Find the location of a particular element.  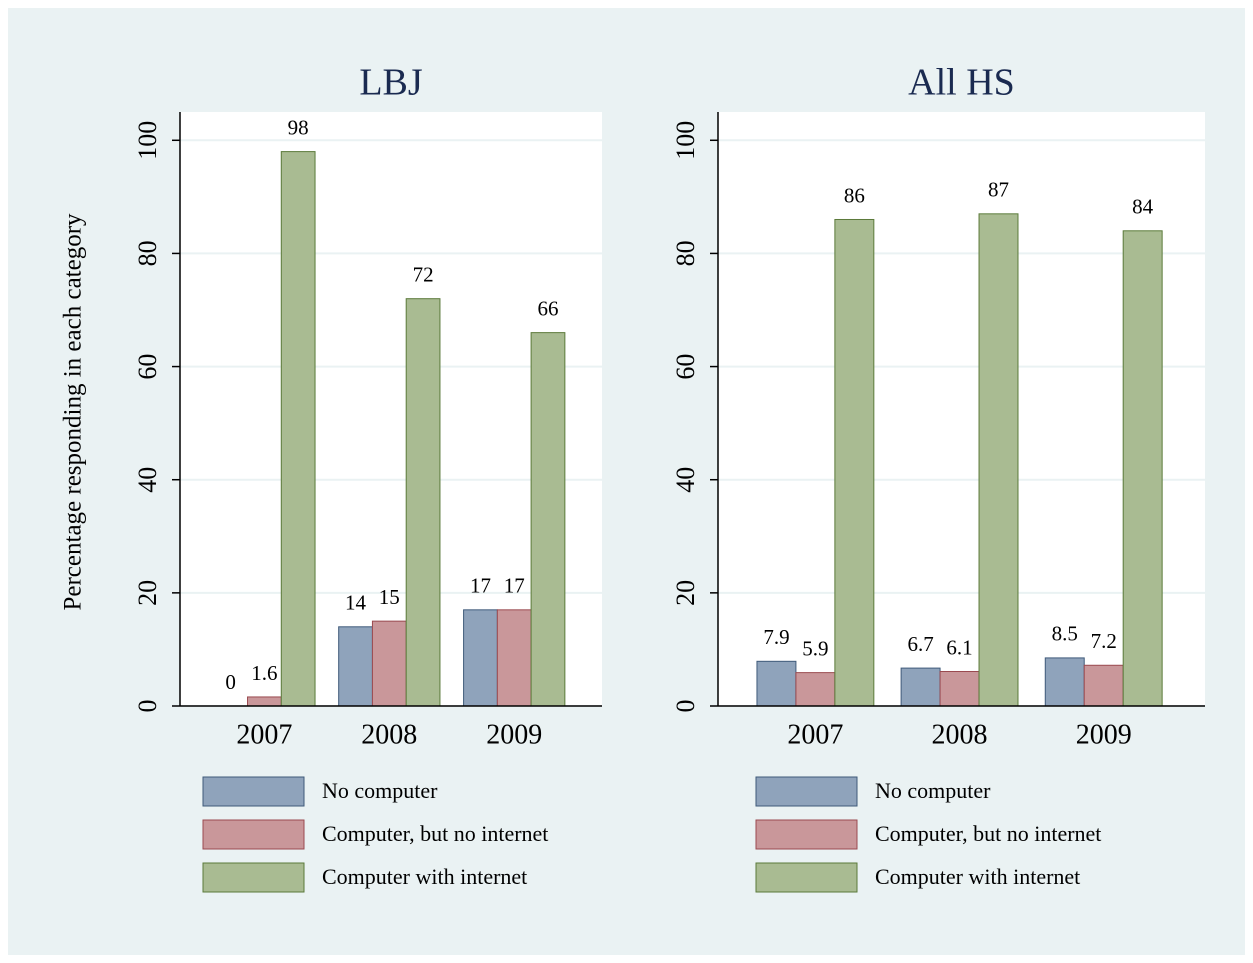

value-label: 98 is located at coordinates (298, 127).